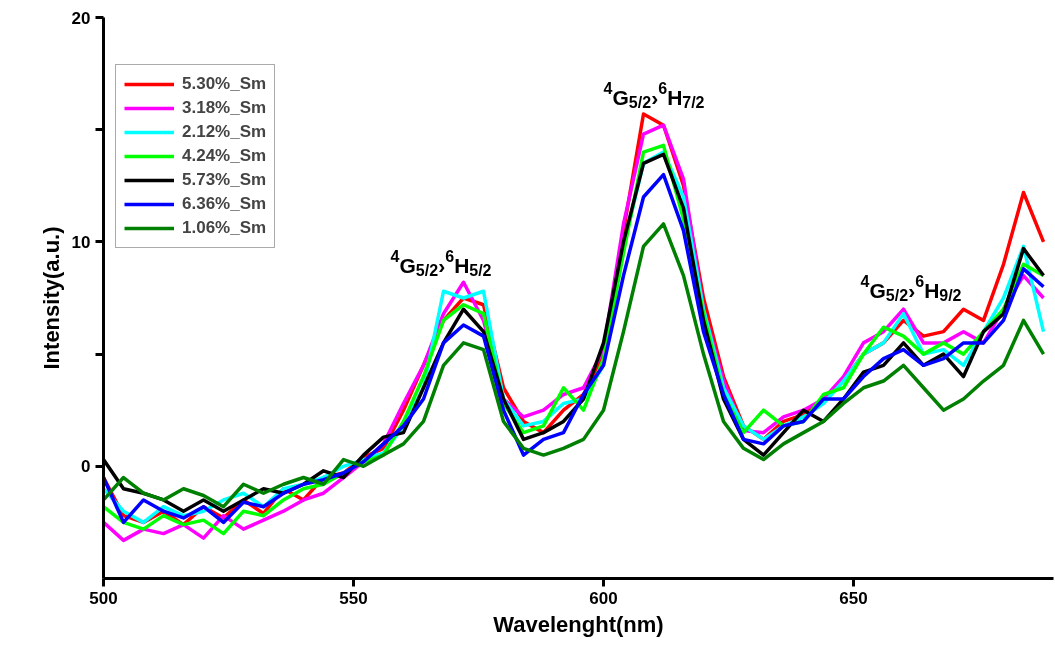 The width and height of the screenshot is (1055, 672). What do you see at coordinates (103, 598) in the screenshot?
I see `x-tick-label: 500` at bounding box center [103, 598].